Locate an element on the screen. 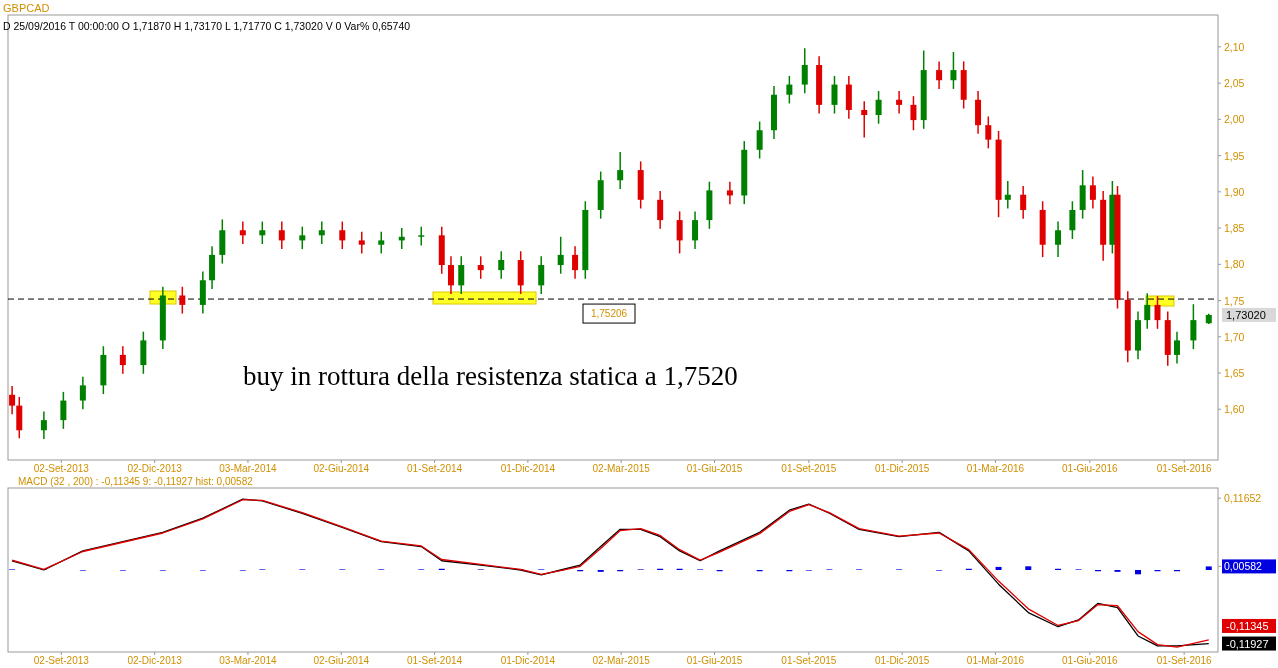 This screenshot has height=668, width=1278. chart-title: GBPCAD is located at coordinates (26, 8).